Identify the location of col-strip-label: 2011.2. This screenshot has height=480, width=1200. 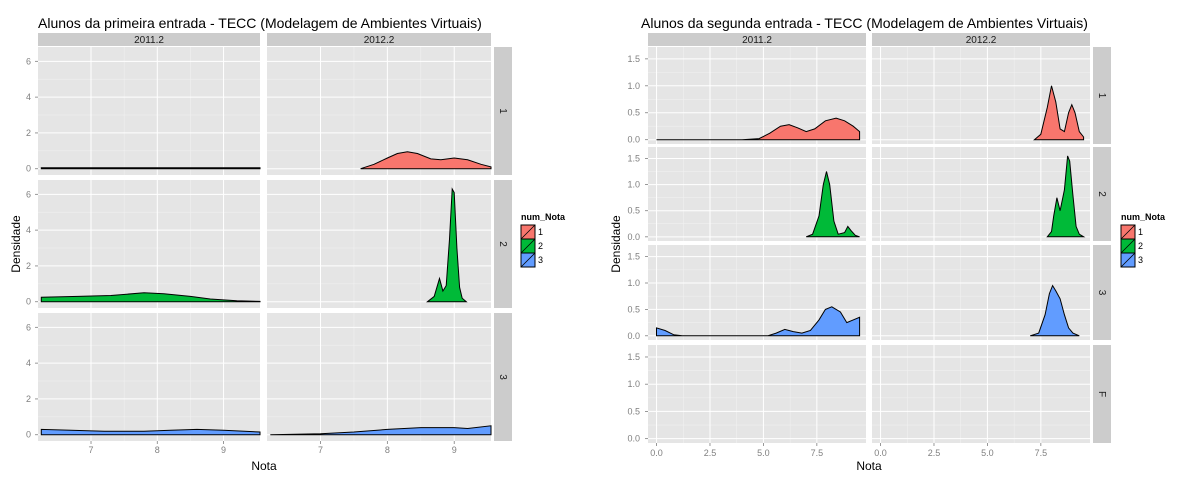
(757, 40).